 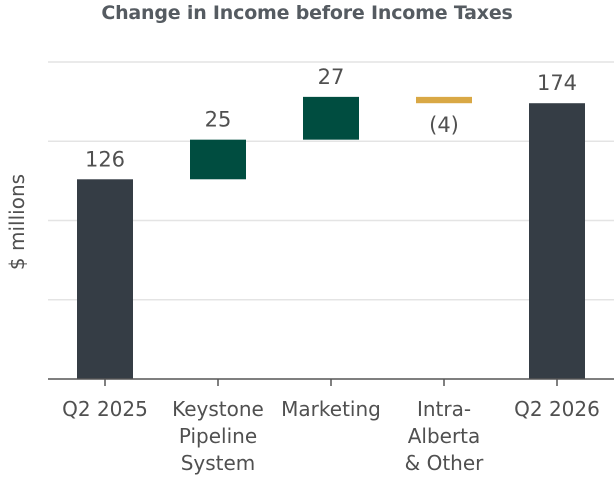 I want to click on x-tick-label-2: Marketing, so click(x=331, y=409).